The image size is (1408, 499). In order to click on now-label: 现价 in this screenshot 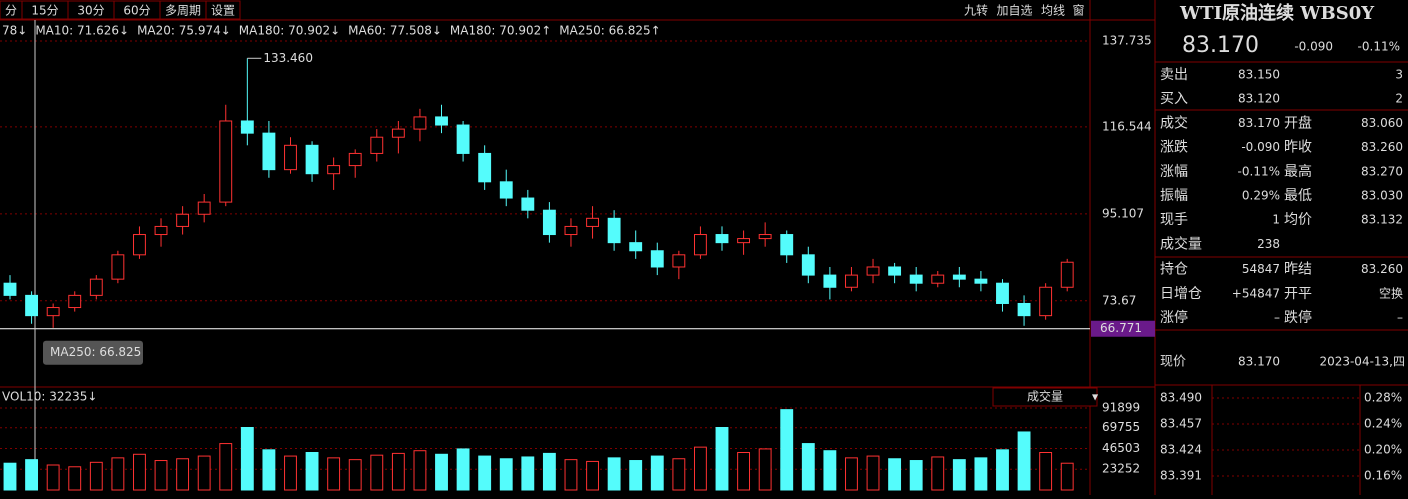, I will do `click(1173, 362)`.